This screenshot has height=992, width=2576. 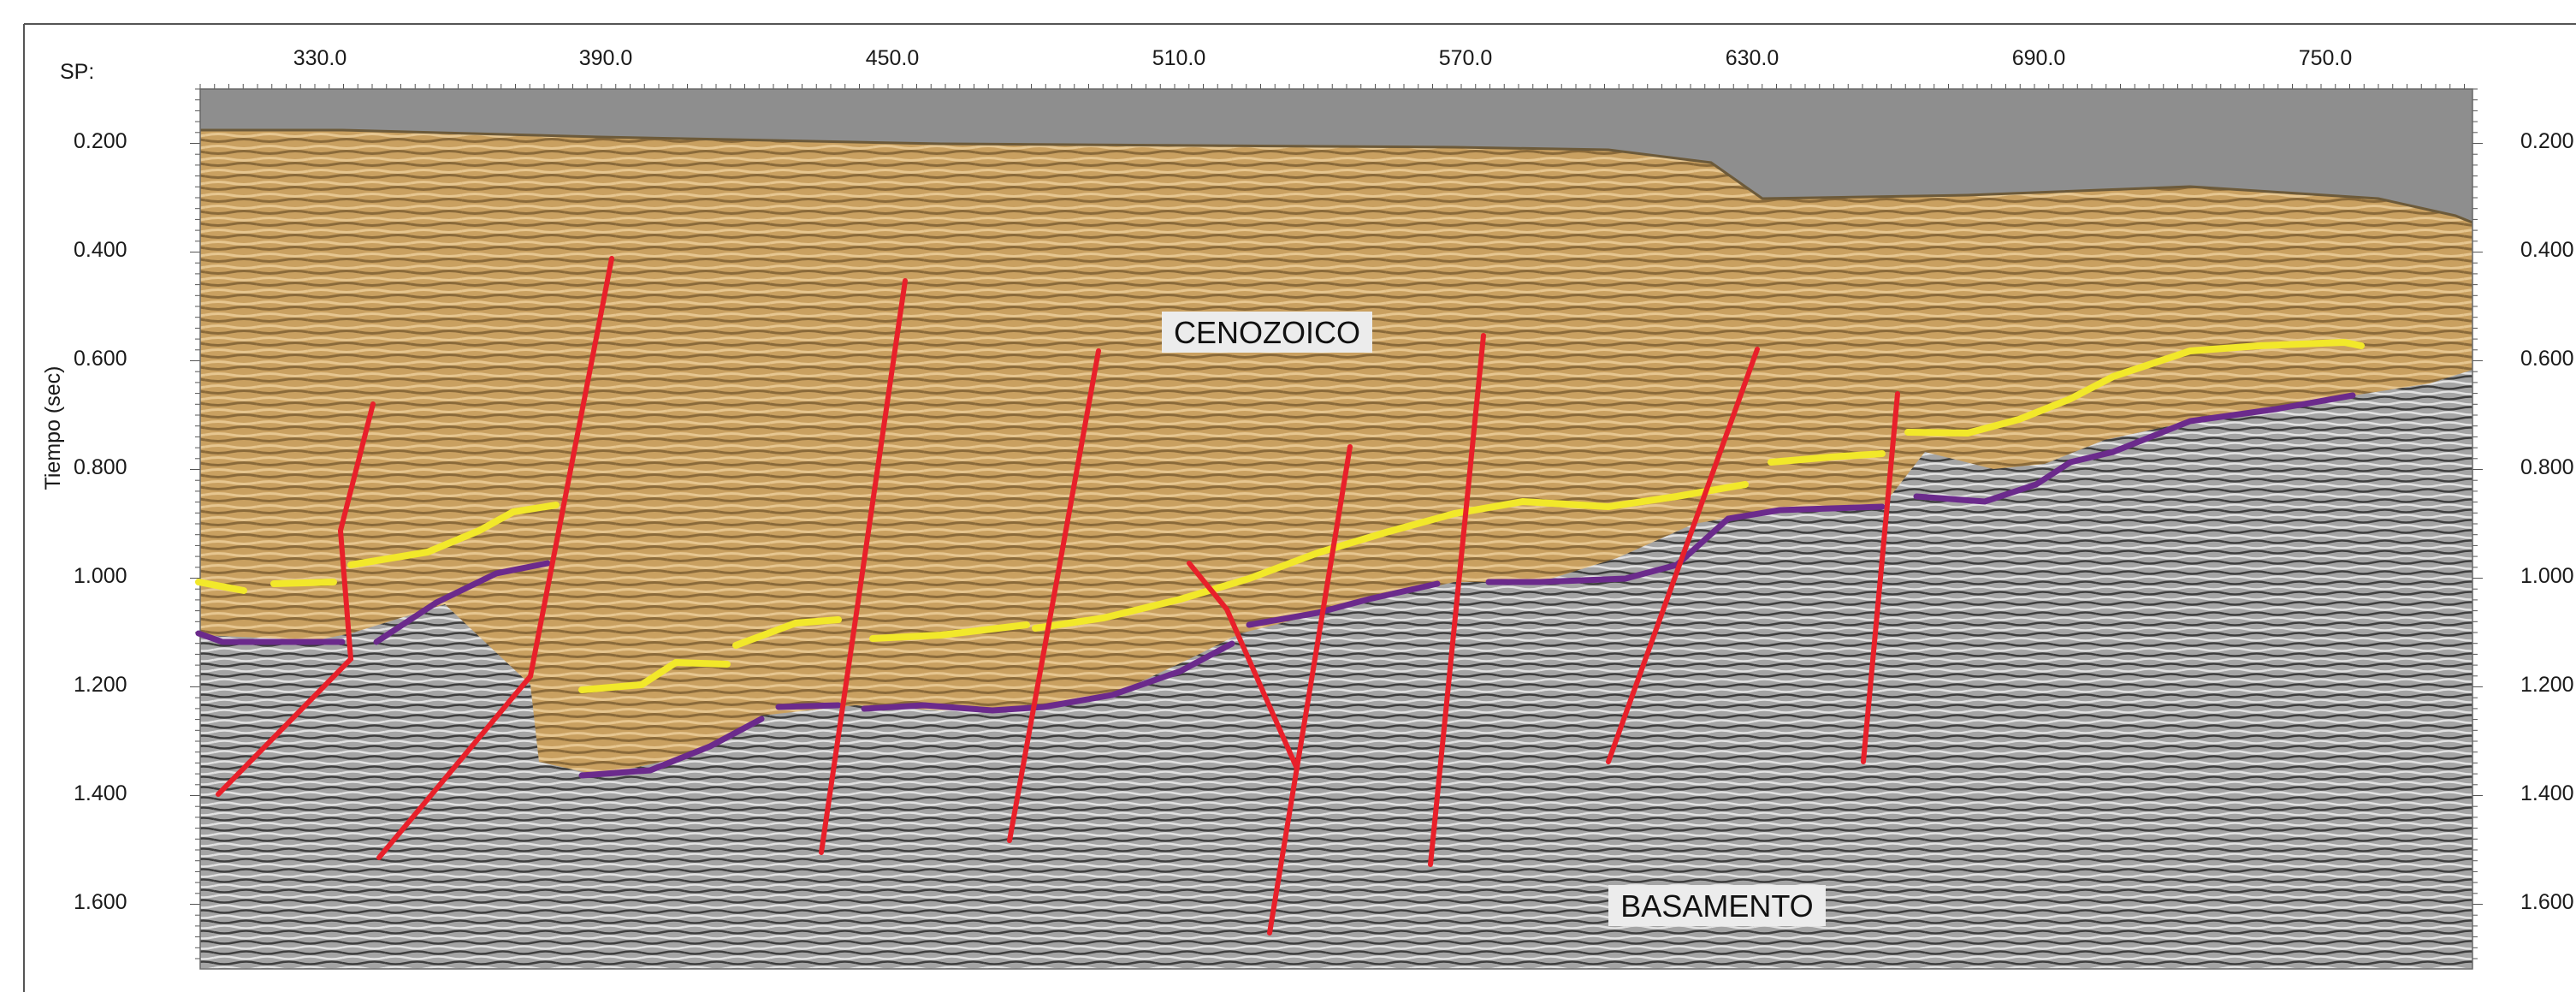 I want to click on time-tick-left-1000: 1.000, so click(x=101, y=576).